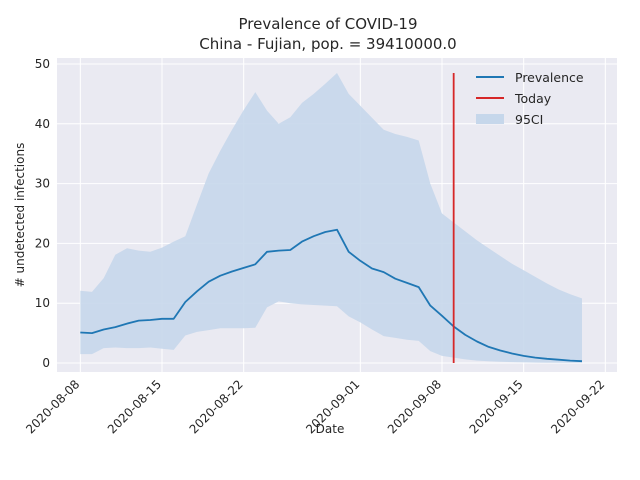  Describe the element at coordinates (327, 24) in the screenshot. I see `chart-title-line1: Prevalence of COVID-19` at that location.